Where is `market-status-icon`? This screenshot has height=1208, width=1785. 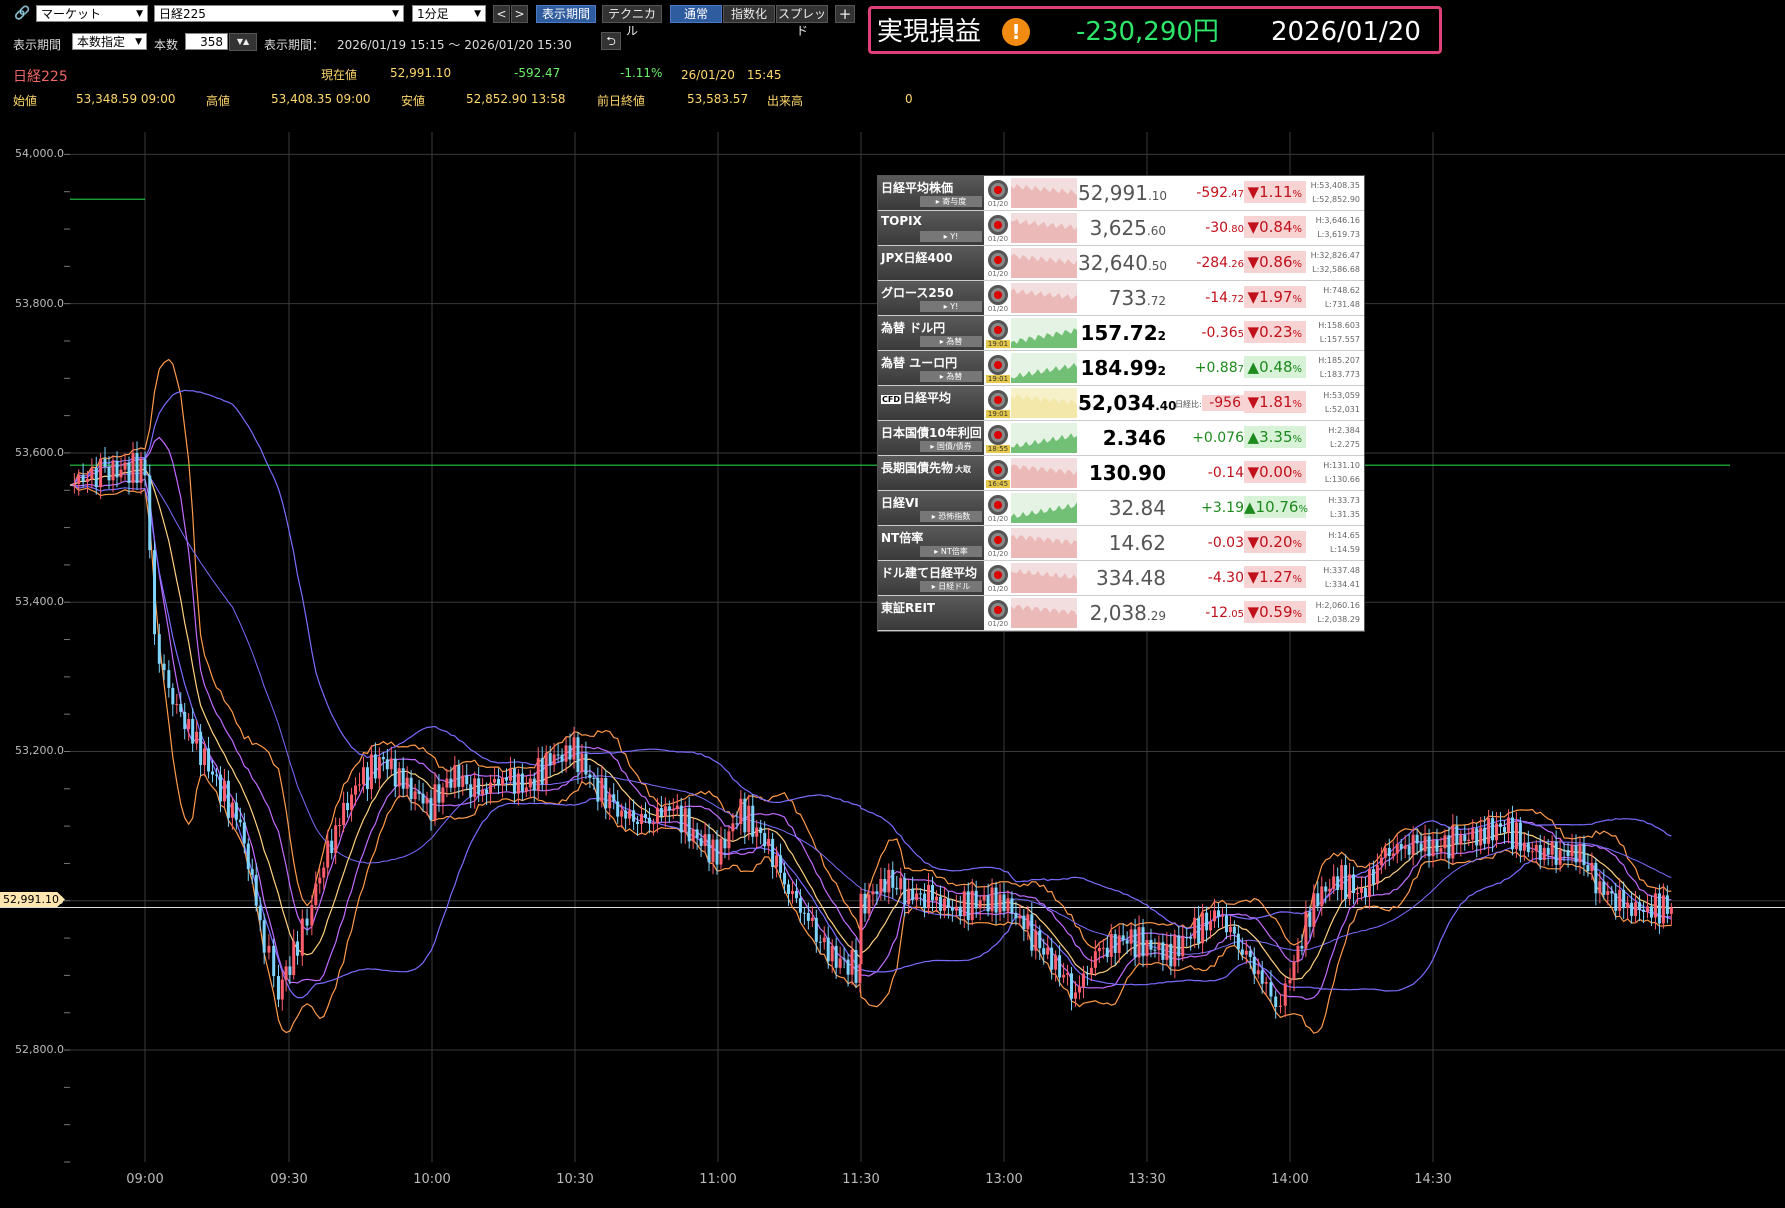
market-status-icon is located at coordinates (998, 400).